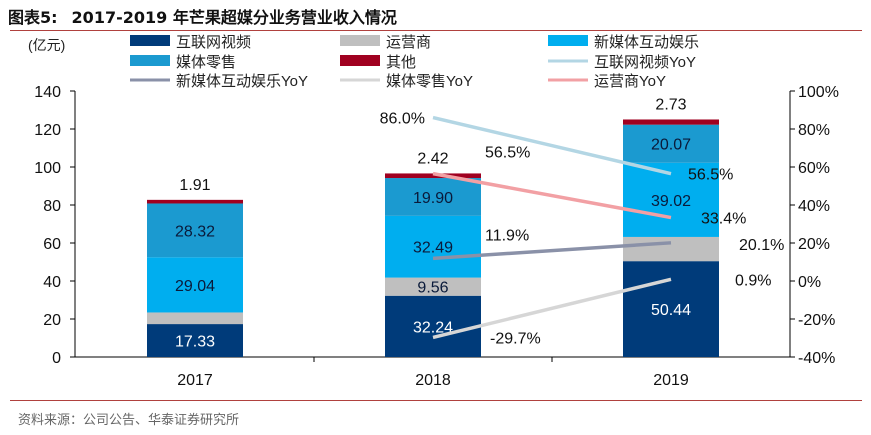 The image size is (871, 435). What do you see at coordinates (814, 244) in the screenshot?
I see `y2-tick-label: 20%` at bounding box center [814, 244].